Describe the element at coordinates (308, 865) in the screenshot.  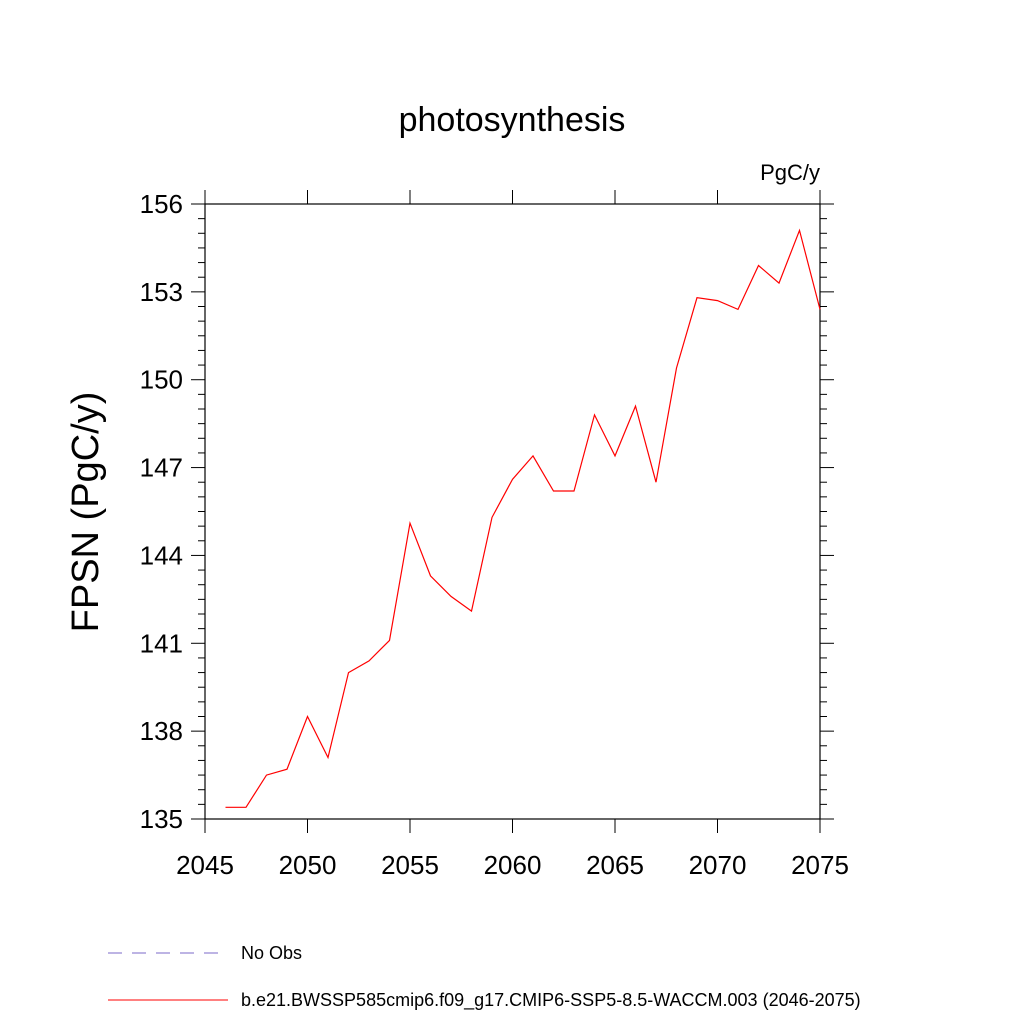
I see `x-tick-label: 2050` at that location.